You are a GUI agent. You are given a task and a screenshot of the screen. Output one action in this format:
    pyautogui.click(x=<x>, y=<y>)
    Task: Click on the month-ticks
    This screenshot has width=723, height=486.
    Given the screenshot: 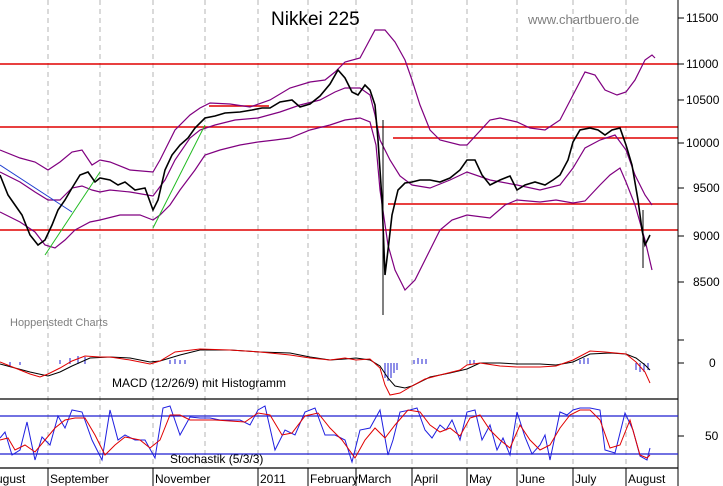 What is the action you would take?
    pyautogui.click(x=337, y=477)
    